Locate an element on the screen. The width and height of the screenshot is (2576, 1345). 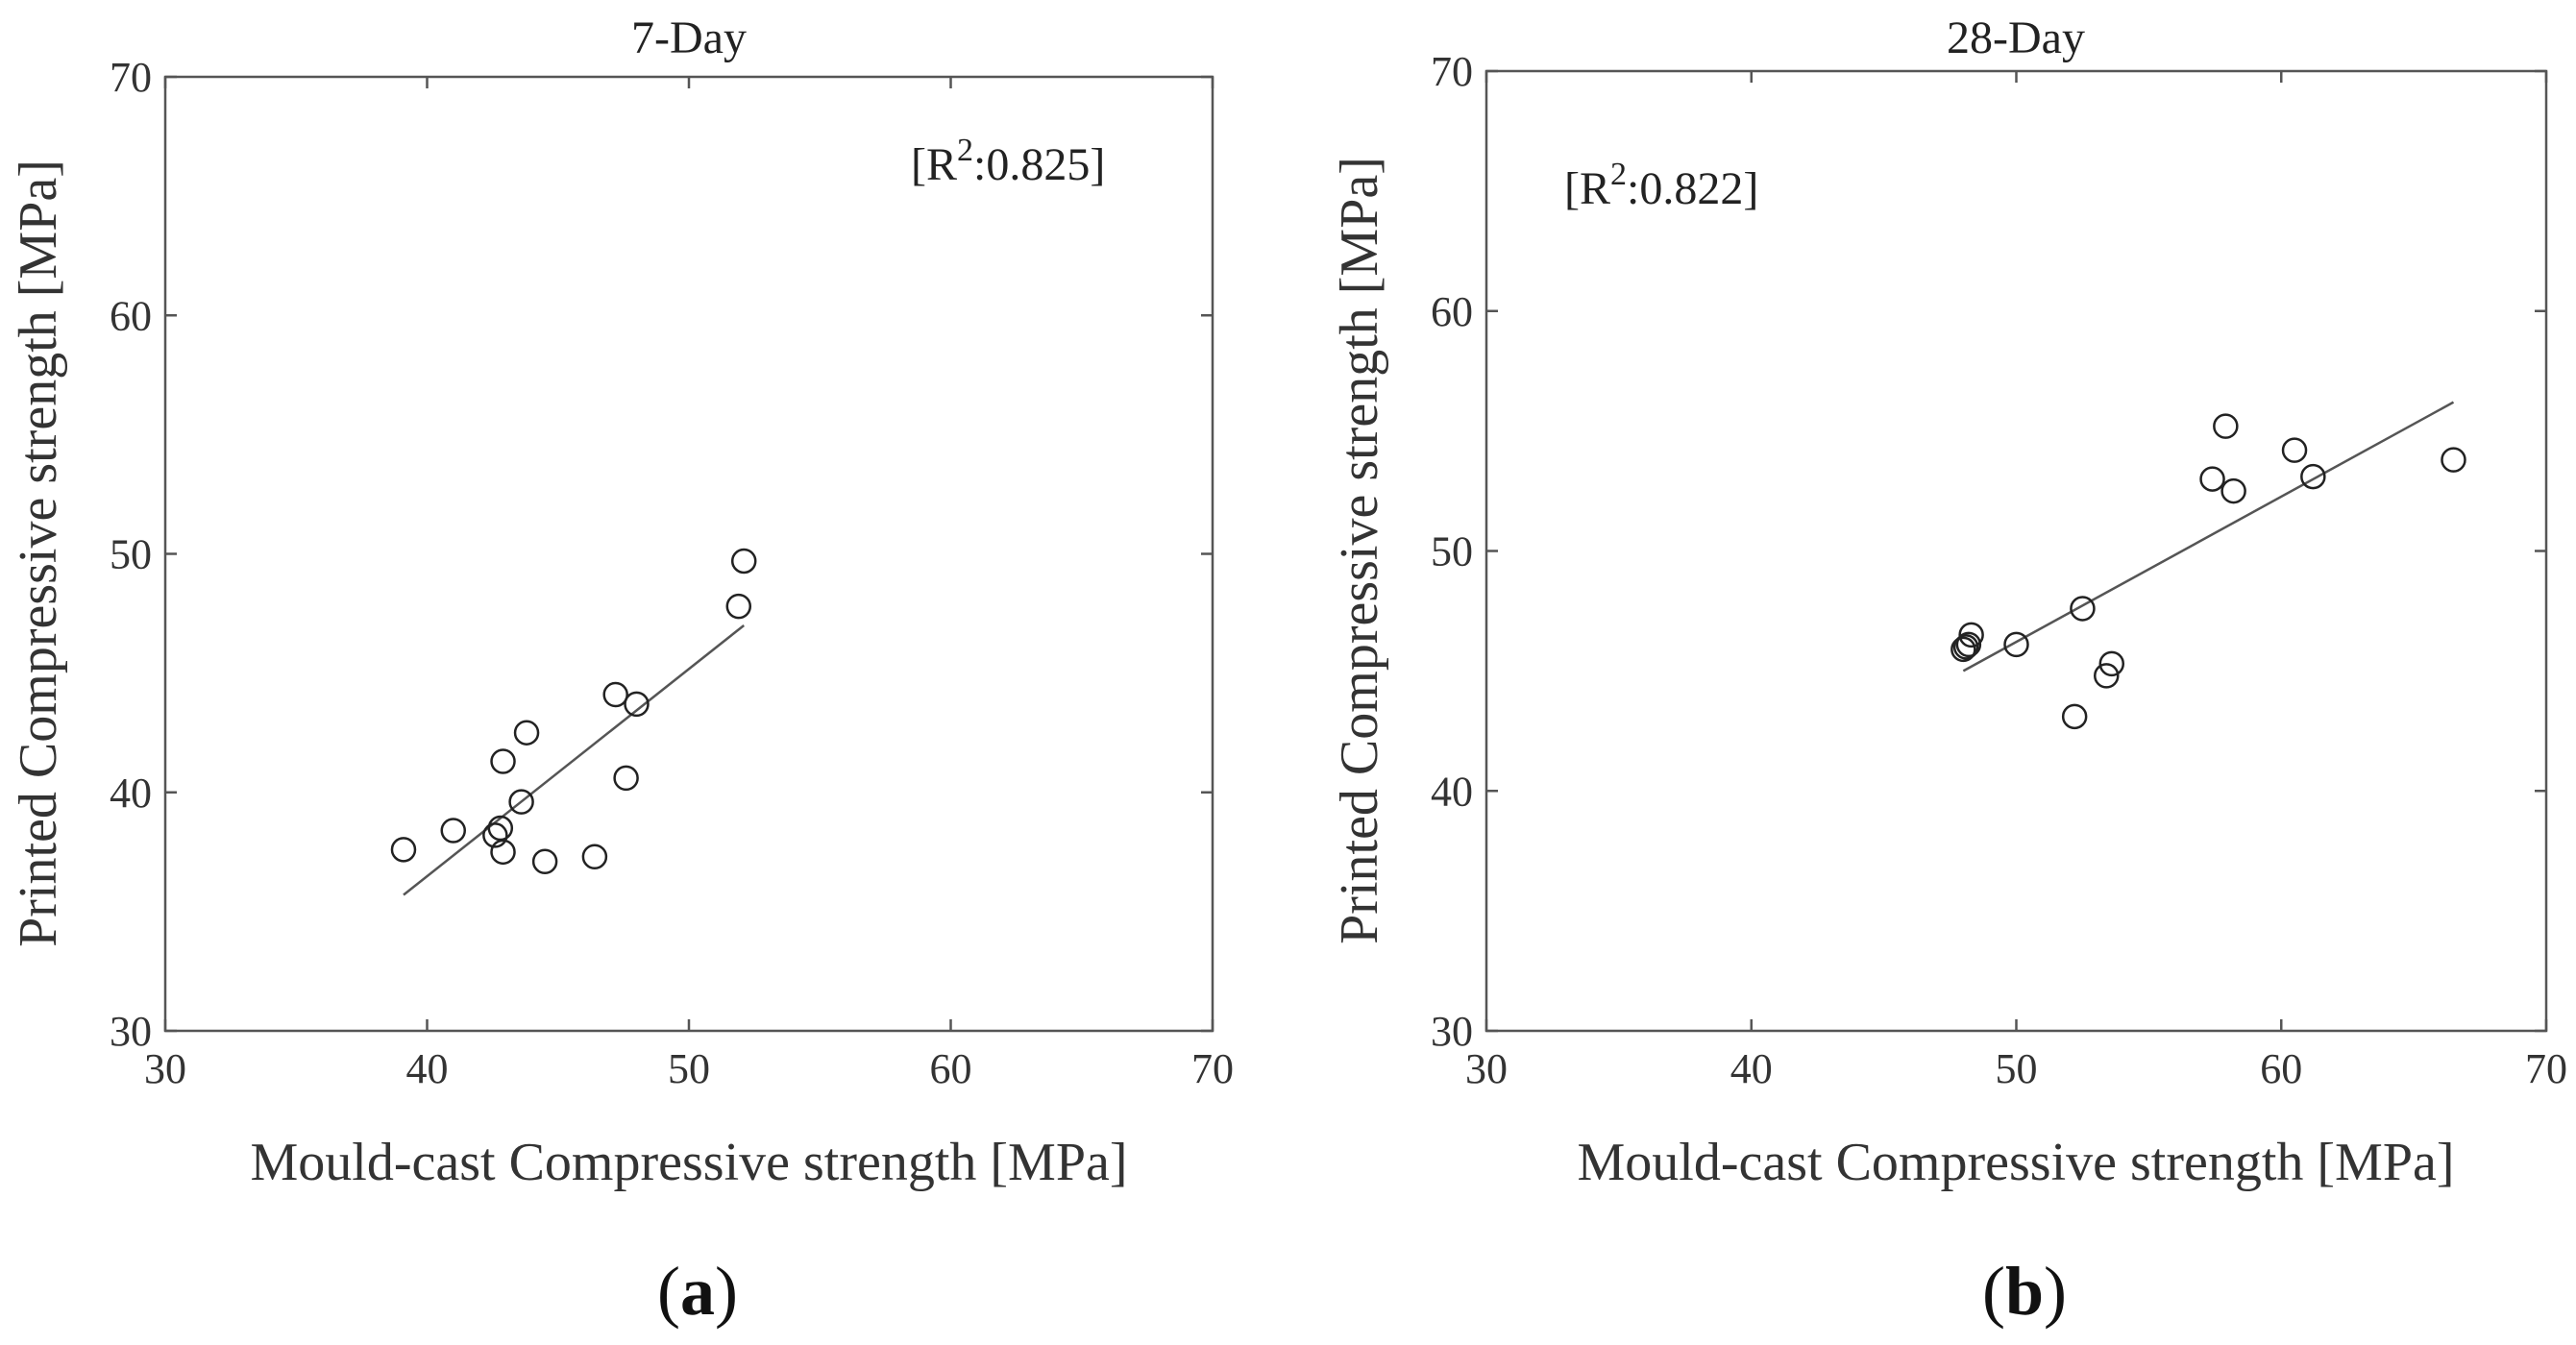
panel-label-letter: b is located at coordinates (2024, 1291).